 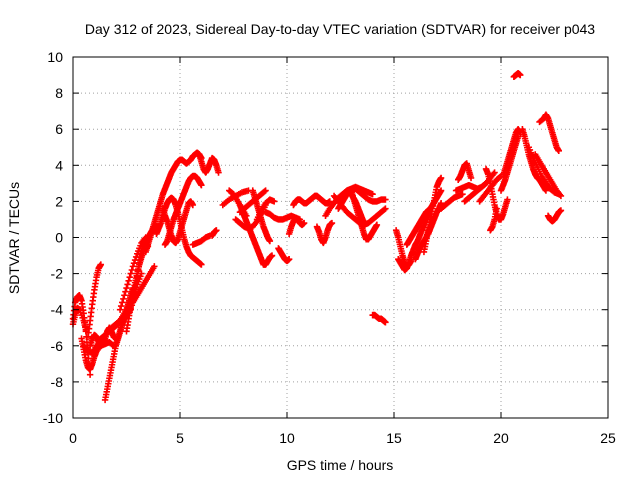 What do you see at coordinates (57, 346) in the screenshot?
I see `y-tick-label: -6` at bounding box center [57, 346].